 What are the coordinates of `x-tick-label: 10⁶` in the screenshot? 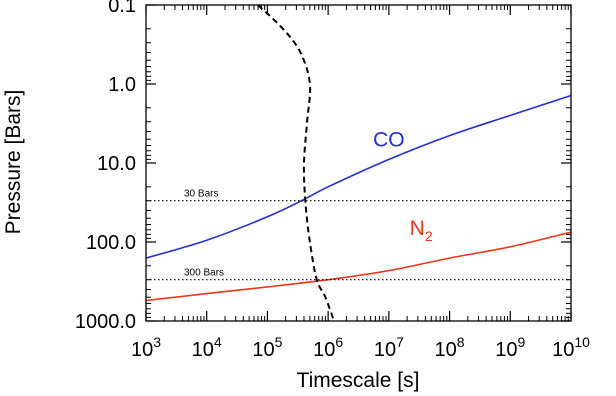 It's located at (328, 347).